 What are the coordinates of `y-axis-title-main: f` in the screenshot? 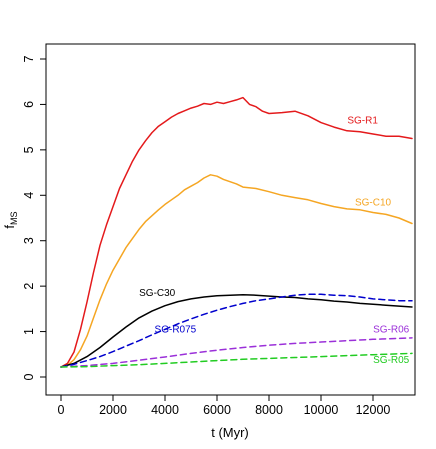 It's located at (9, 227).